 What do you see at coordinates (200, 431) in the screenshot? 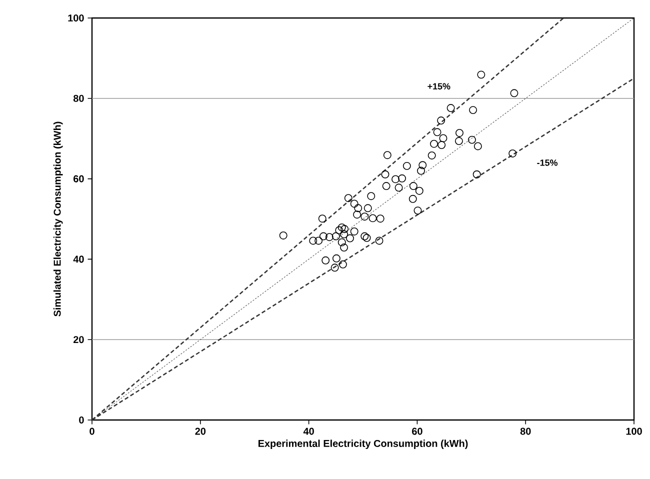
I see `x-tick-label: 20` at bounding box center [200, 431].